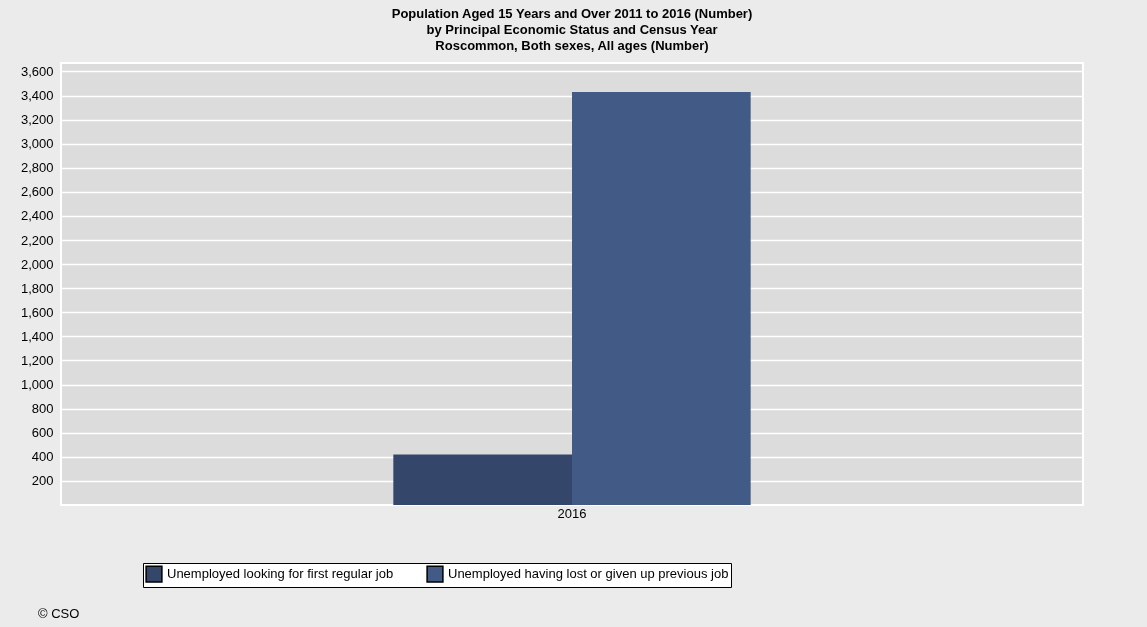 This screenshot has width=1147, height=627. I want to click on x-tick-label: 2016, so click(572, 513).